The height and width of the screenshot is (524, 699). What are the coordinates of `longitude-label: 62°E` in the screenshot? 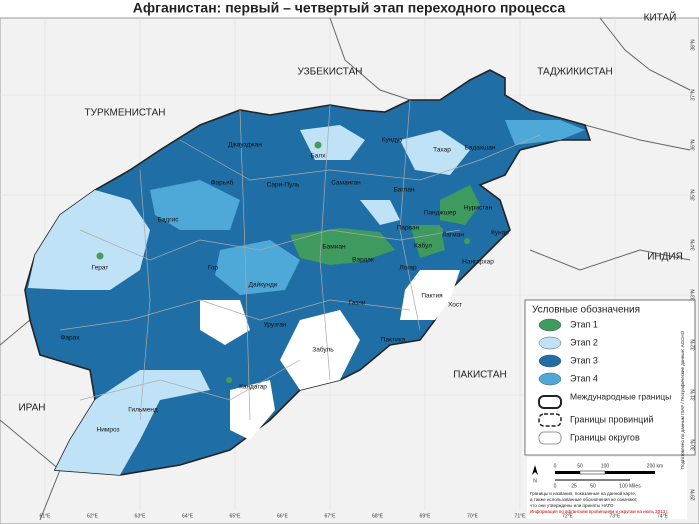 It's located at (93, 516).